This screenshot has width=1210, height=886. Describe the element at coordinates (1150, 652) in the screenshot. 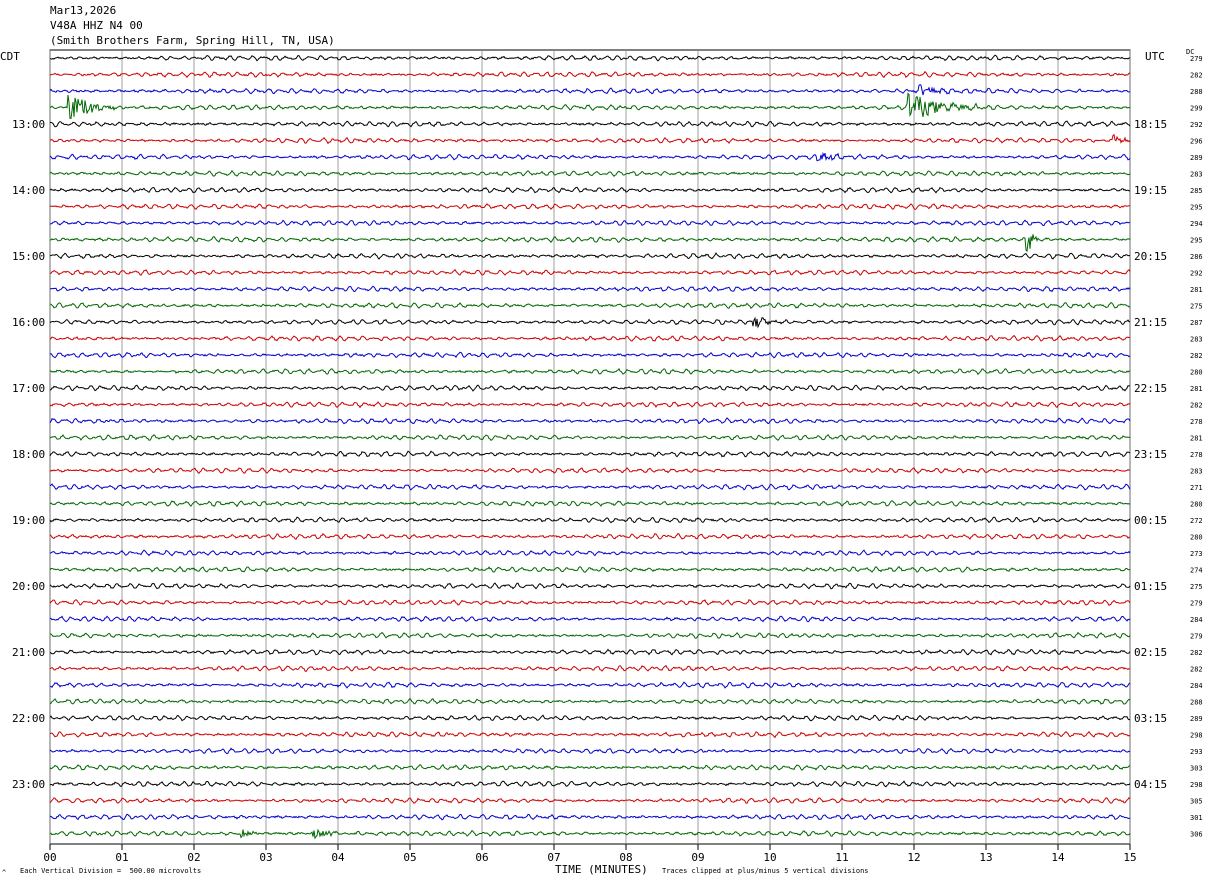

I see `right-hour-label: 02:15` at that location.